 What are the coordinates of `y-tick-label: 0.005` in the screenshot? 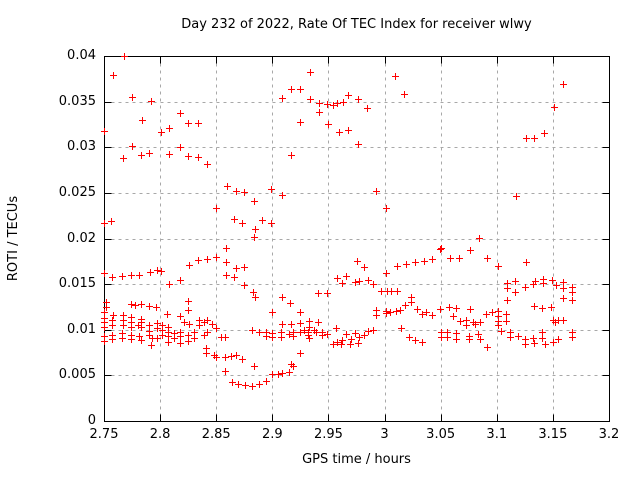 It's located at (77, 375).